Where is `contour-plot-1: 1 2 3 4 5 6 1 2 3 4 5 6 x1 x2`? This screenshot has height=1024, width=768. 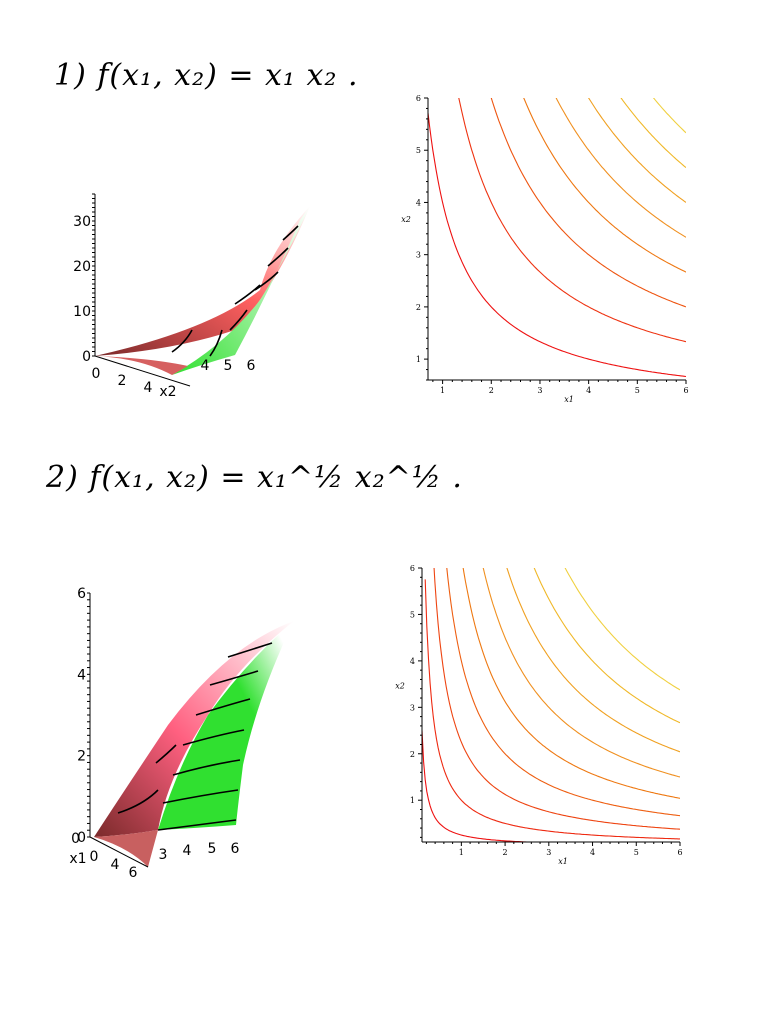
contour-plot-1: 1 2 3 4 5 6 1 2 3 4 5 6 x1 x2 is located at coordinates (544, 249).